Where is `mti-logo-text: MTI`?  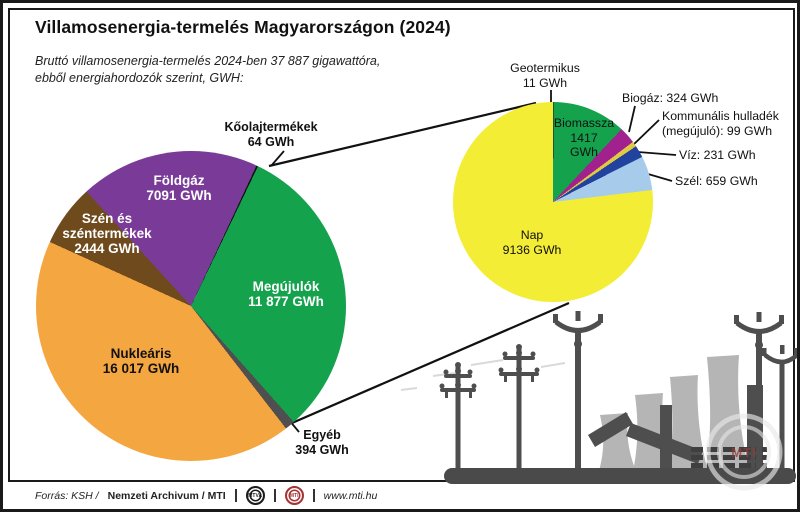 mti-logo-text: MTI is located at coordinates (294, 495).